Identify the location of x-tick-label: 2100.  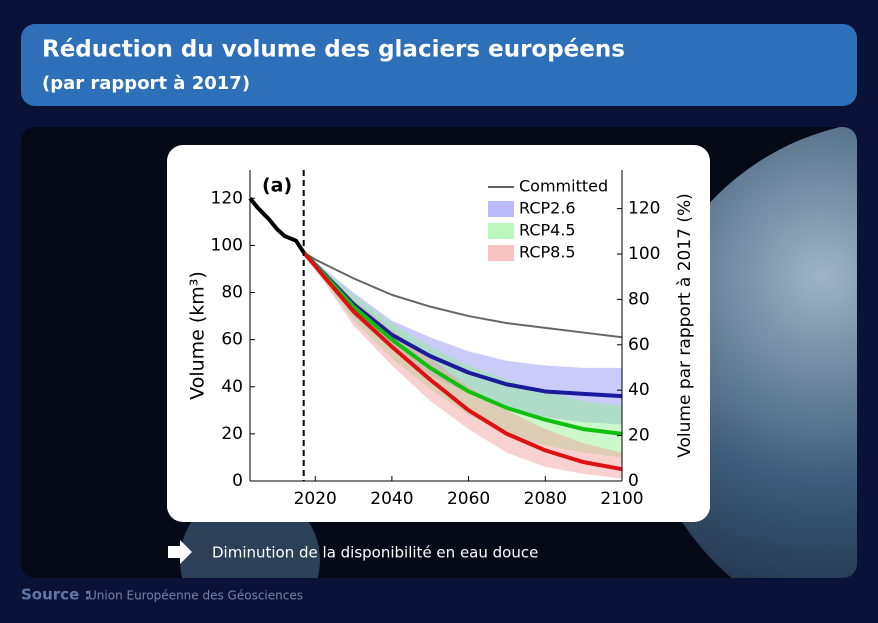
(621, 499).